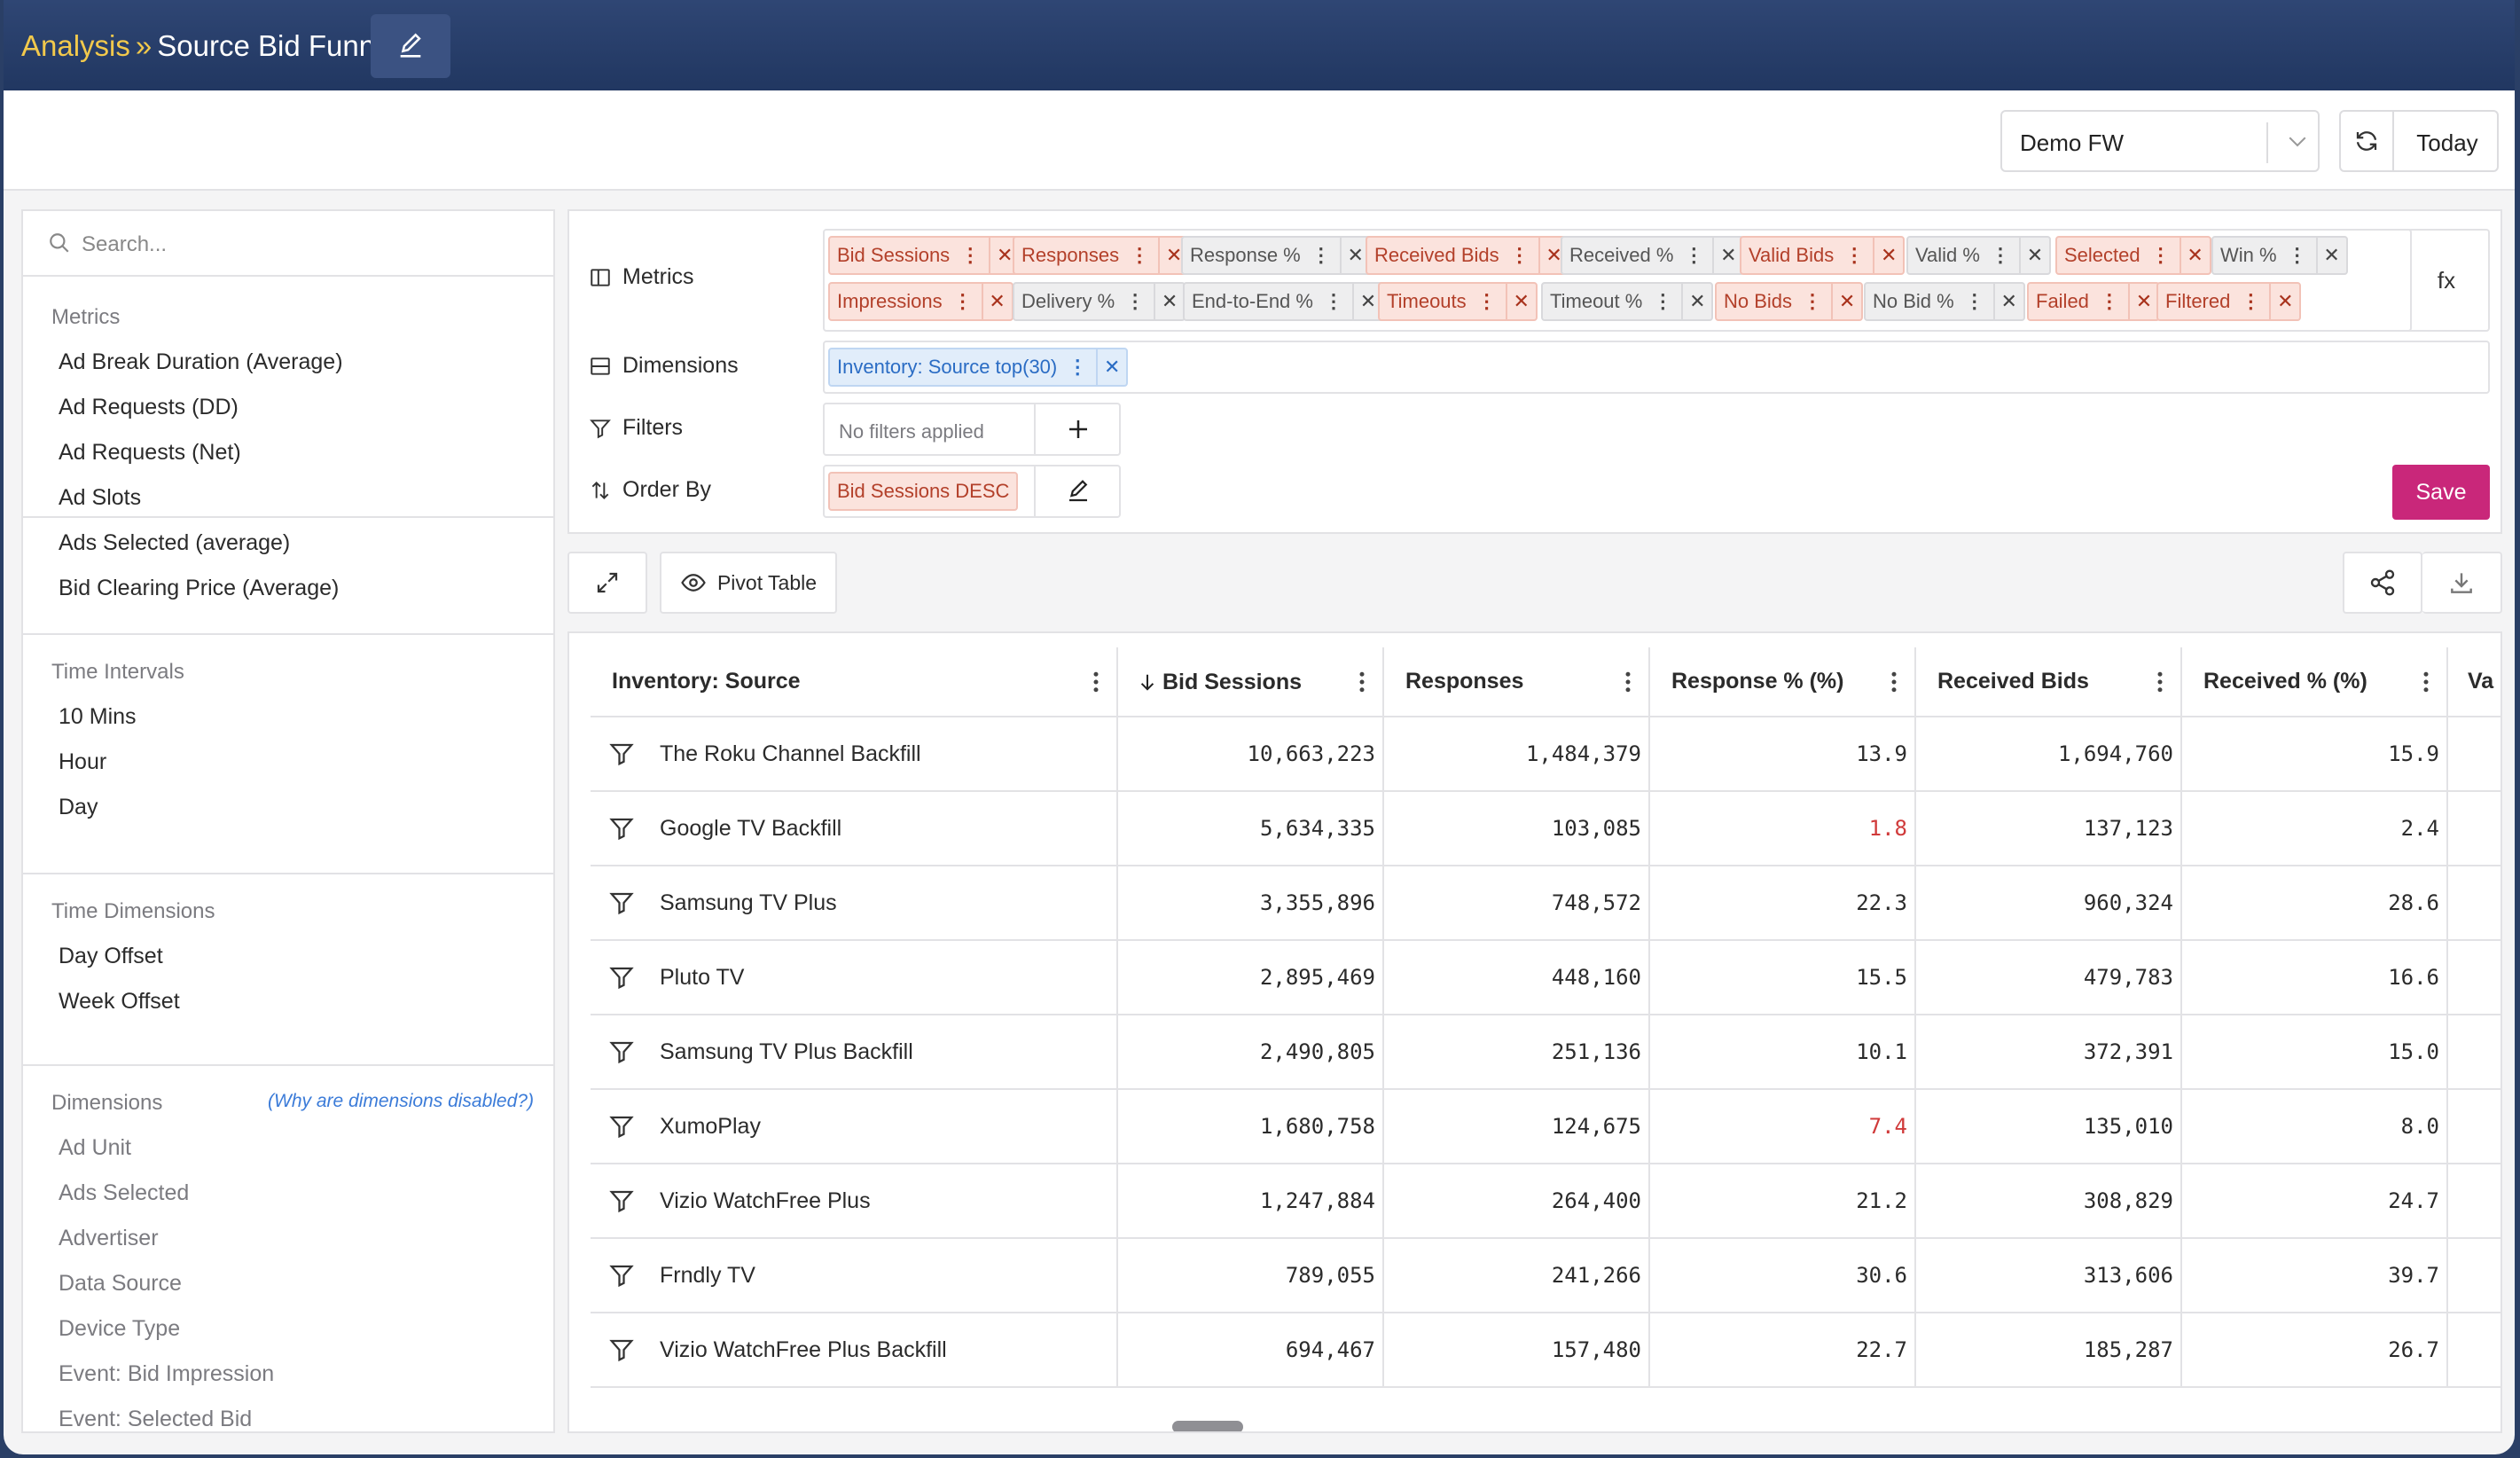 The width and height of the screenshot is (2520, 1458). What do you see at coordinates (410, 46) in the screenshot?
I see `edit-title-button` at bounding box center [410, 46].